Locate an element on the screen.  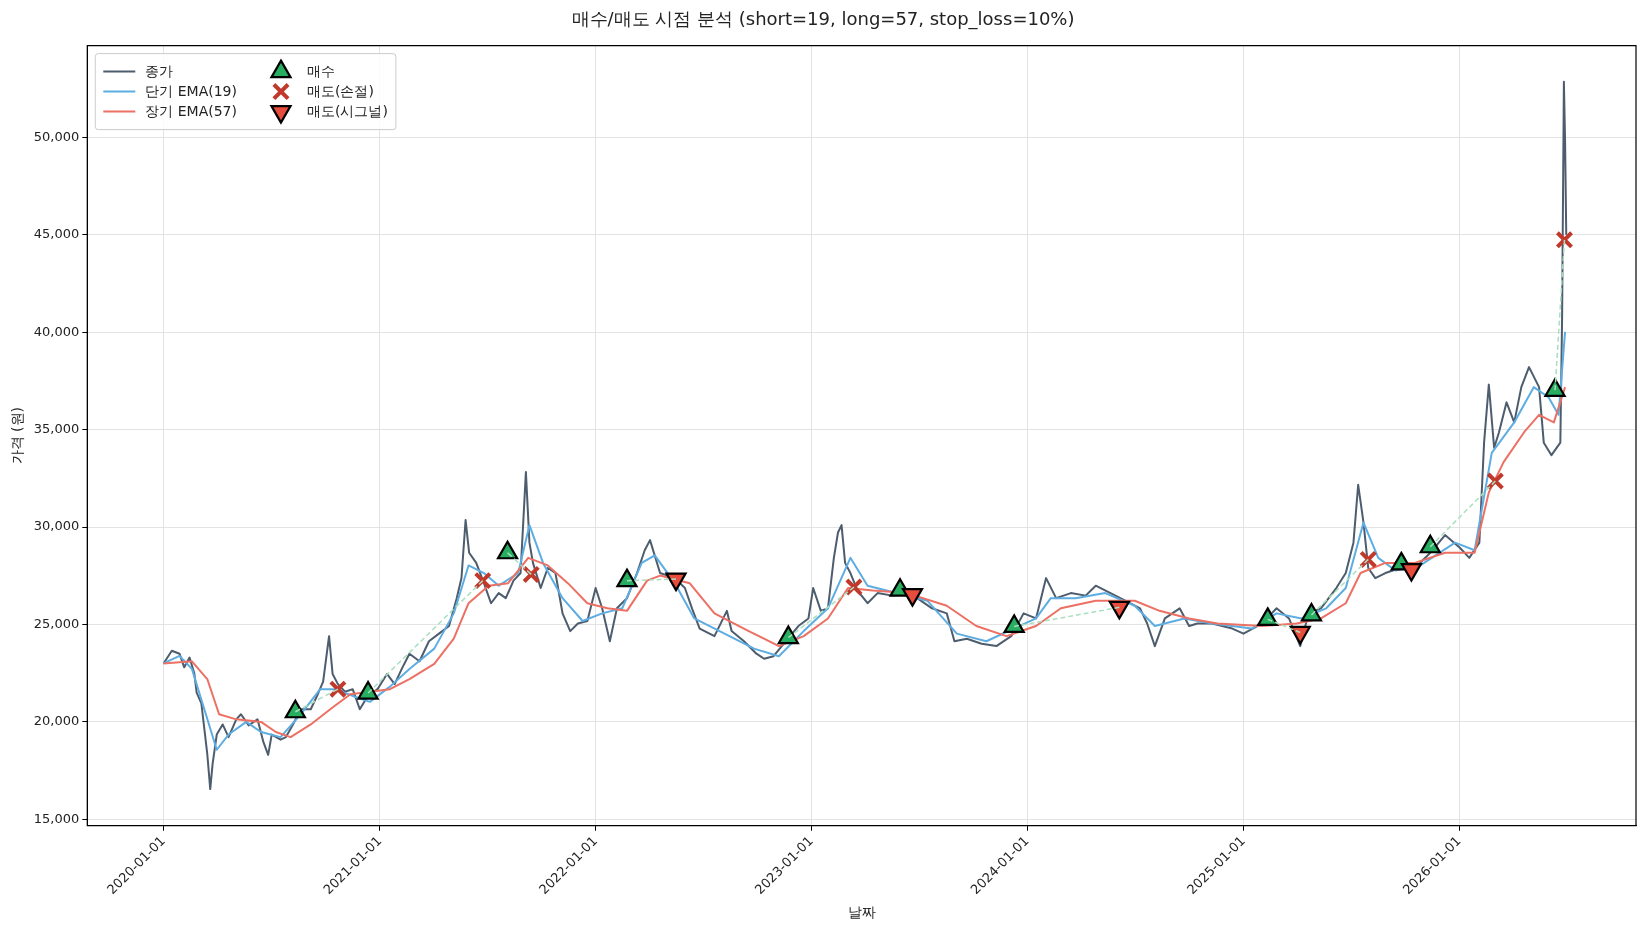
y-axis-title: 가격 (원) is located at coordinates (17, 435).